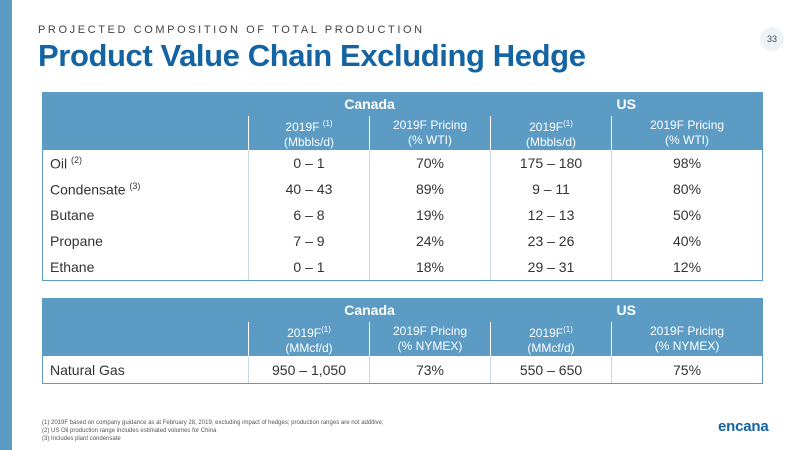  What do you see at coordinates (551, 215) in the screenshot?
I see `table-cell: 12 – 13` at bounding box center [551, 215].